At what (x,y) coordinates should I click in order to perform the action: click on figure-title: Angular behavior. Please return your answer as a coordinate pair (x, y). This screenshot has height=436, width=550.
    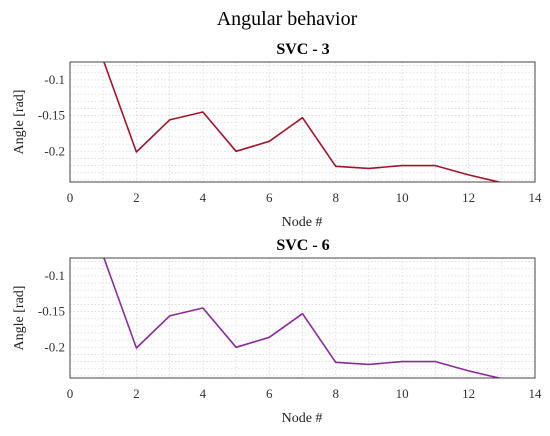
    Looking at the image, I should click on (287, 19).